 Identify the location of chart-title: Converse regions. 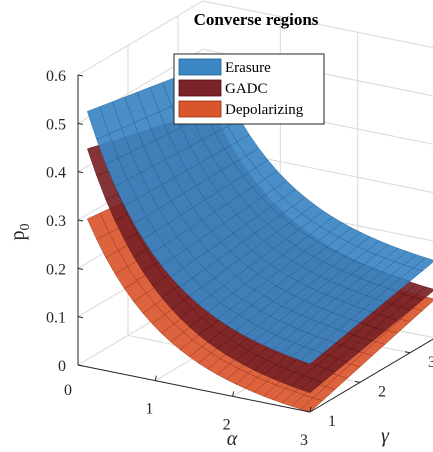
(256, 19).